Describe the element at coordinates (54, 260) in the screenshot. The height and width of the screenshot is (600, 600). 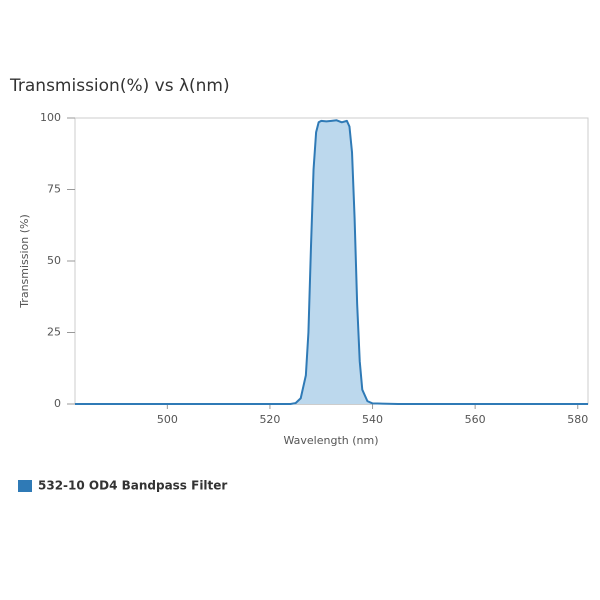
I see `y-tick-label: 50` at that location.